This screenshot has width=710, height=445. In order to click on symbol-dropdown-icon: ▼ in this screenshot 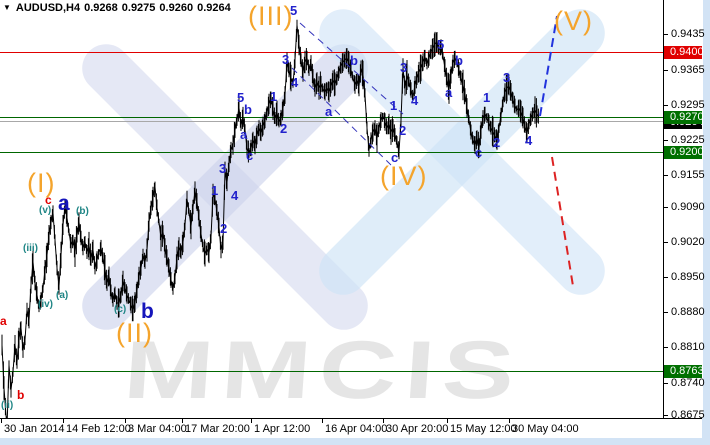, I will do `click(7, 7)`.